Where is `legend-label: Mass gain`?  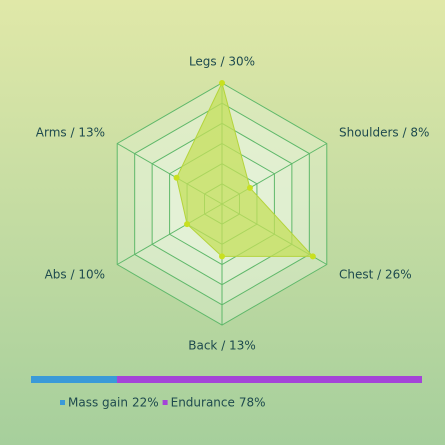 legend-label: Mass gain is located at coordinates (98, 403).